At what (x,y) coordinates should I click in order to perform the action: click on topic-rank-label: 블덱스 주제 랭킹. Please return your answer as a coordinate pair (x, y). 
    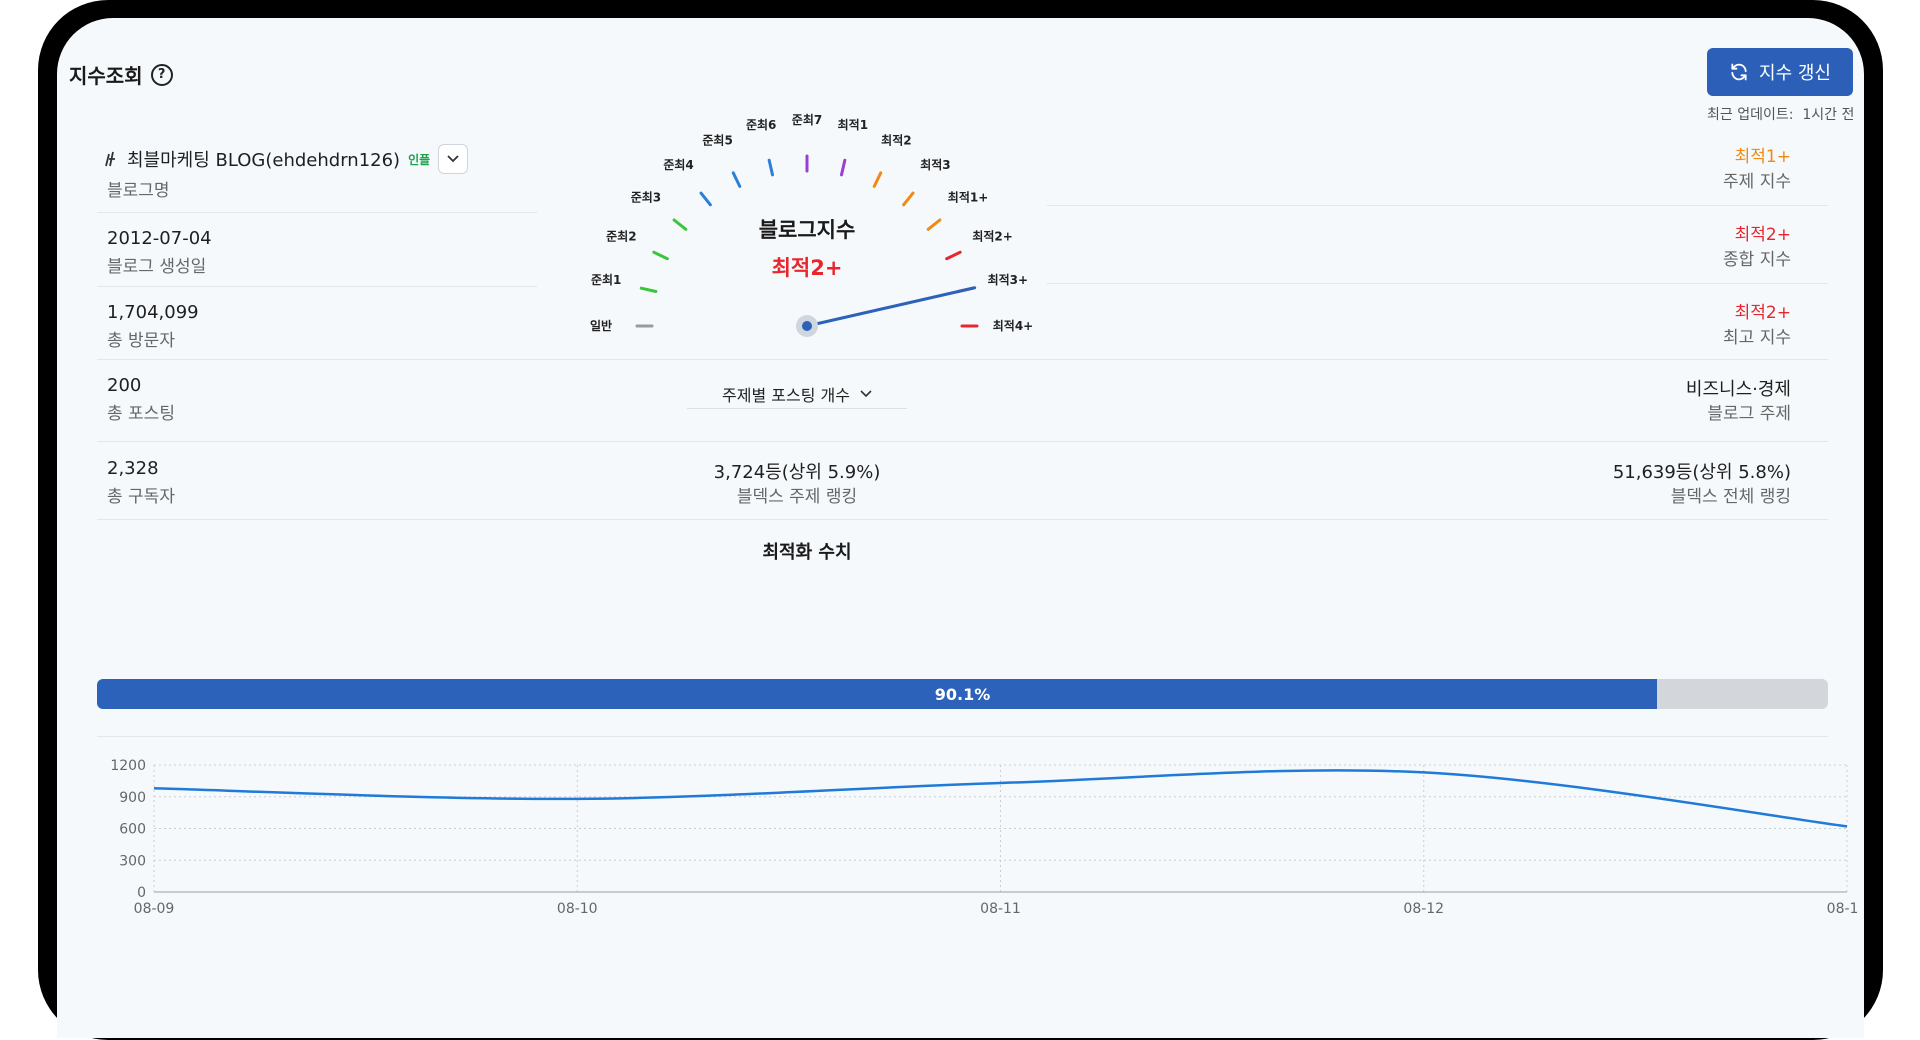
    Looking at the image, I should click on (797, 497).